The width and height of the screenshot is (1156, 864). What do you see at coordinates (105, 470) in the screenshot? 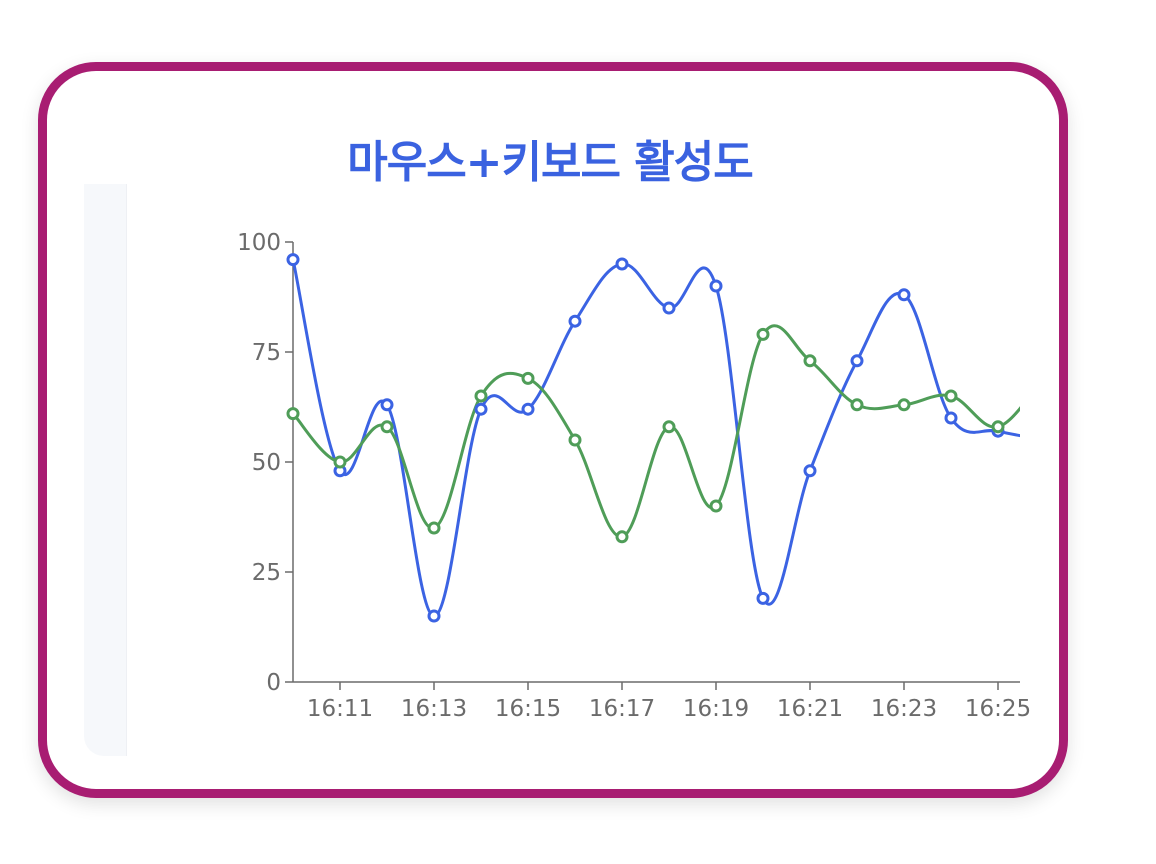
I see `side-panel` at bounding box center [105, 470].